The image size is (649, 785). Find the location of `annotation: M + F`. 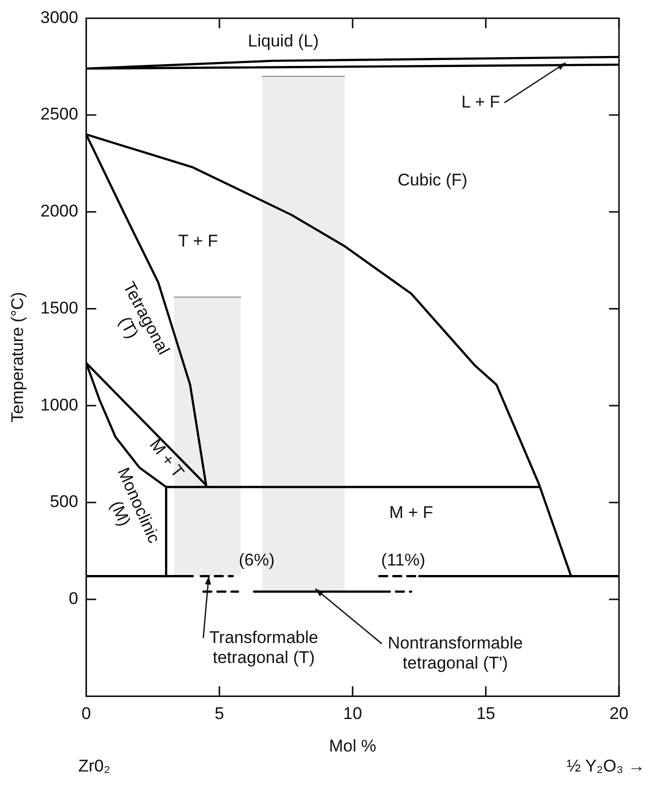

annotation: M + F is located at coordinates (411, 512).